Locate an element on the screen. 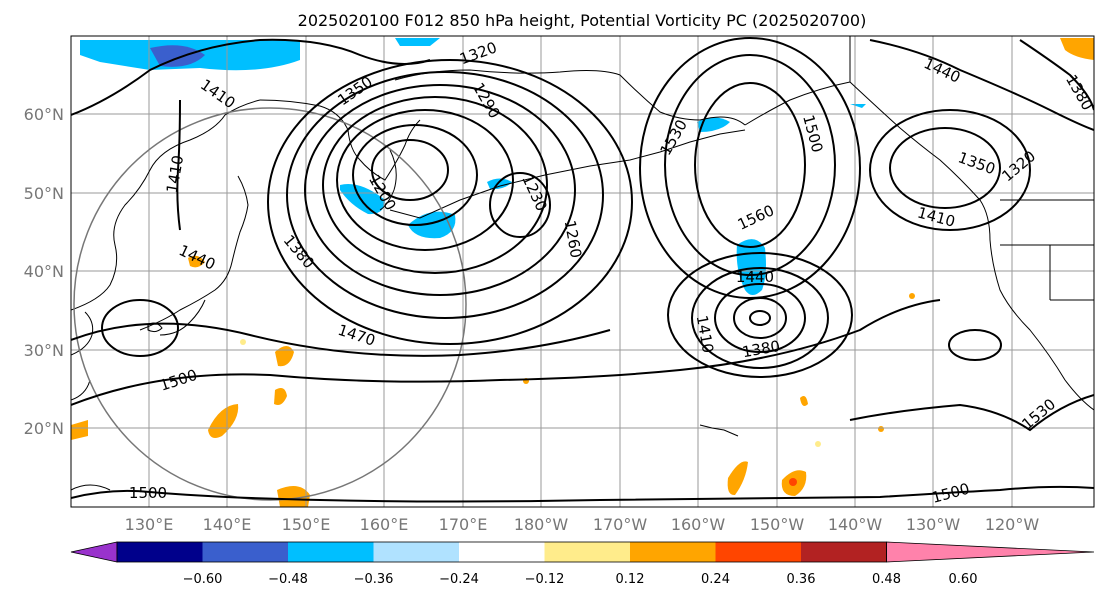 The image size is (1105, 601). lon-label: 140°W is located at coordinates (855, 524).